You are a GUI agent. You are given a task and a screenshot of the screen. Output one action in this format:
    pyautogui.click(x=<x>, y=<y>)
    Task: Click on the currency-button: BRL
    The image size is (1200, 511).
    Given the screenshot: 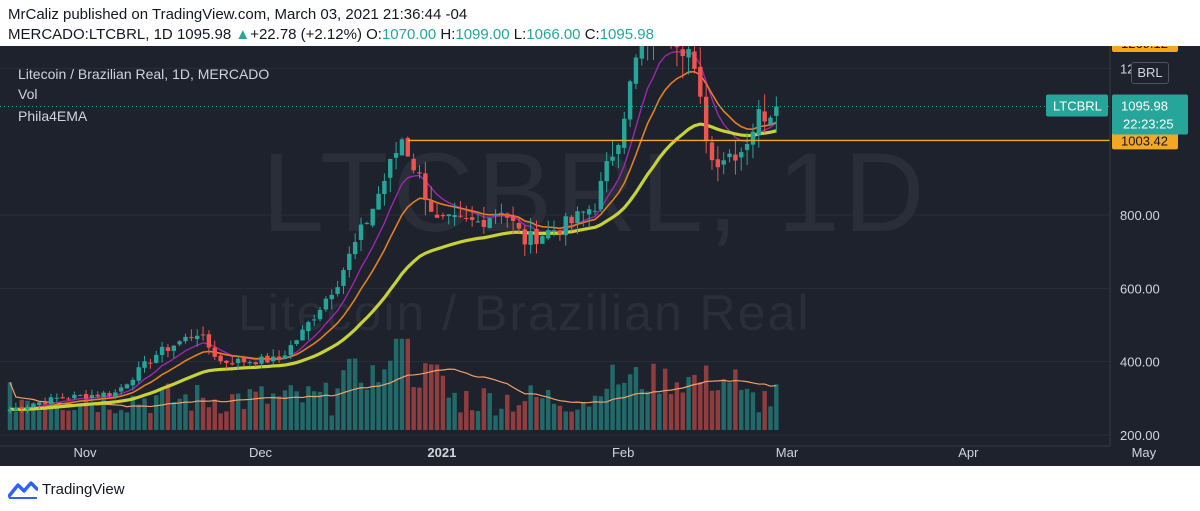 What is the action you would take?
    pyautogui.click(x=1150, y=73)
    